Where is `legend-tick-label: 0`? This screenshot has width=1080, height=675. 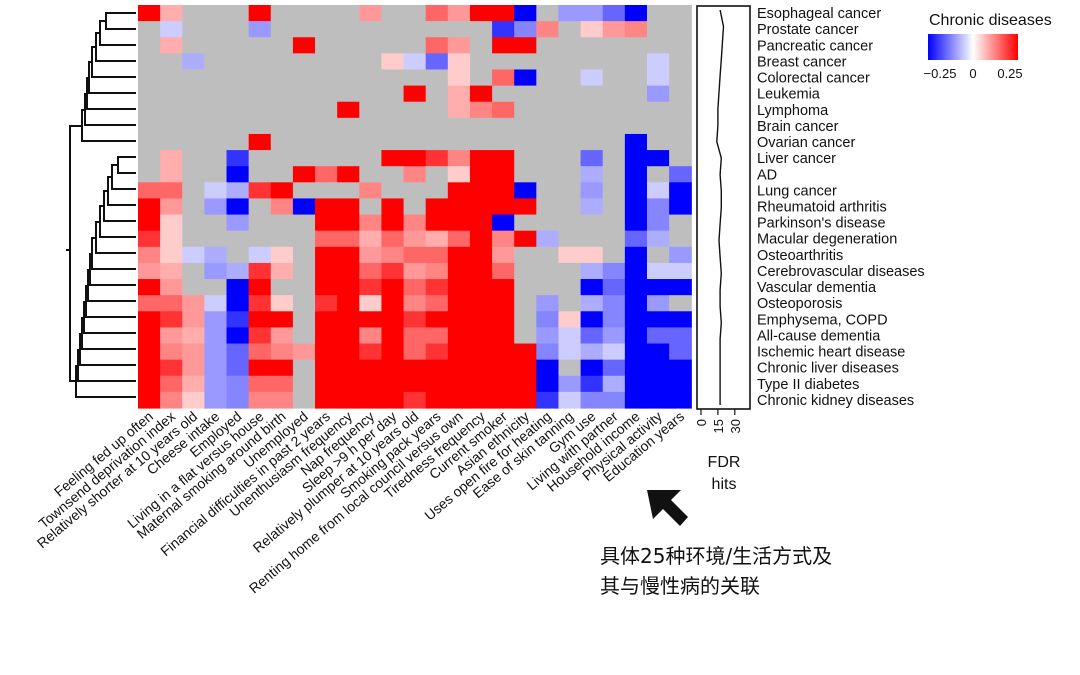
legend-tick-label: 0 is located at coordinates (972, 73).